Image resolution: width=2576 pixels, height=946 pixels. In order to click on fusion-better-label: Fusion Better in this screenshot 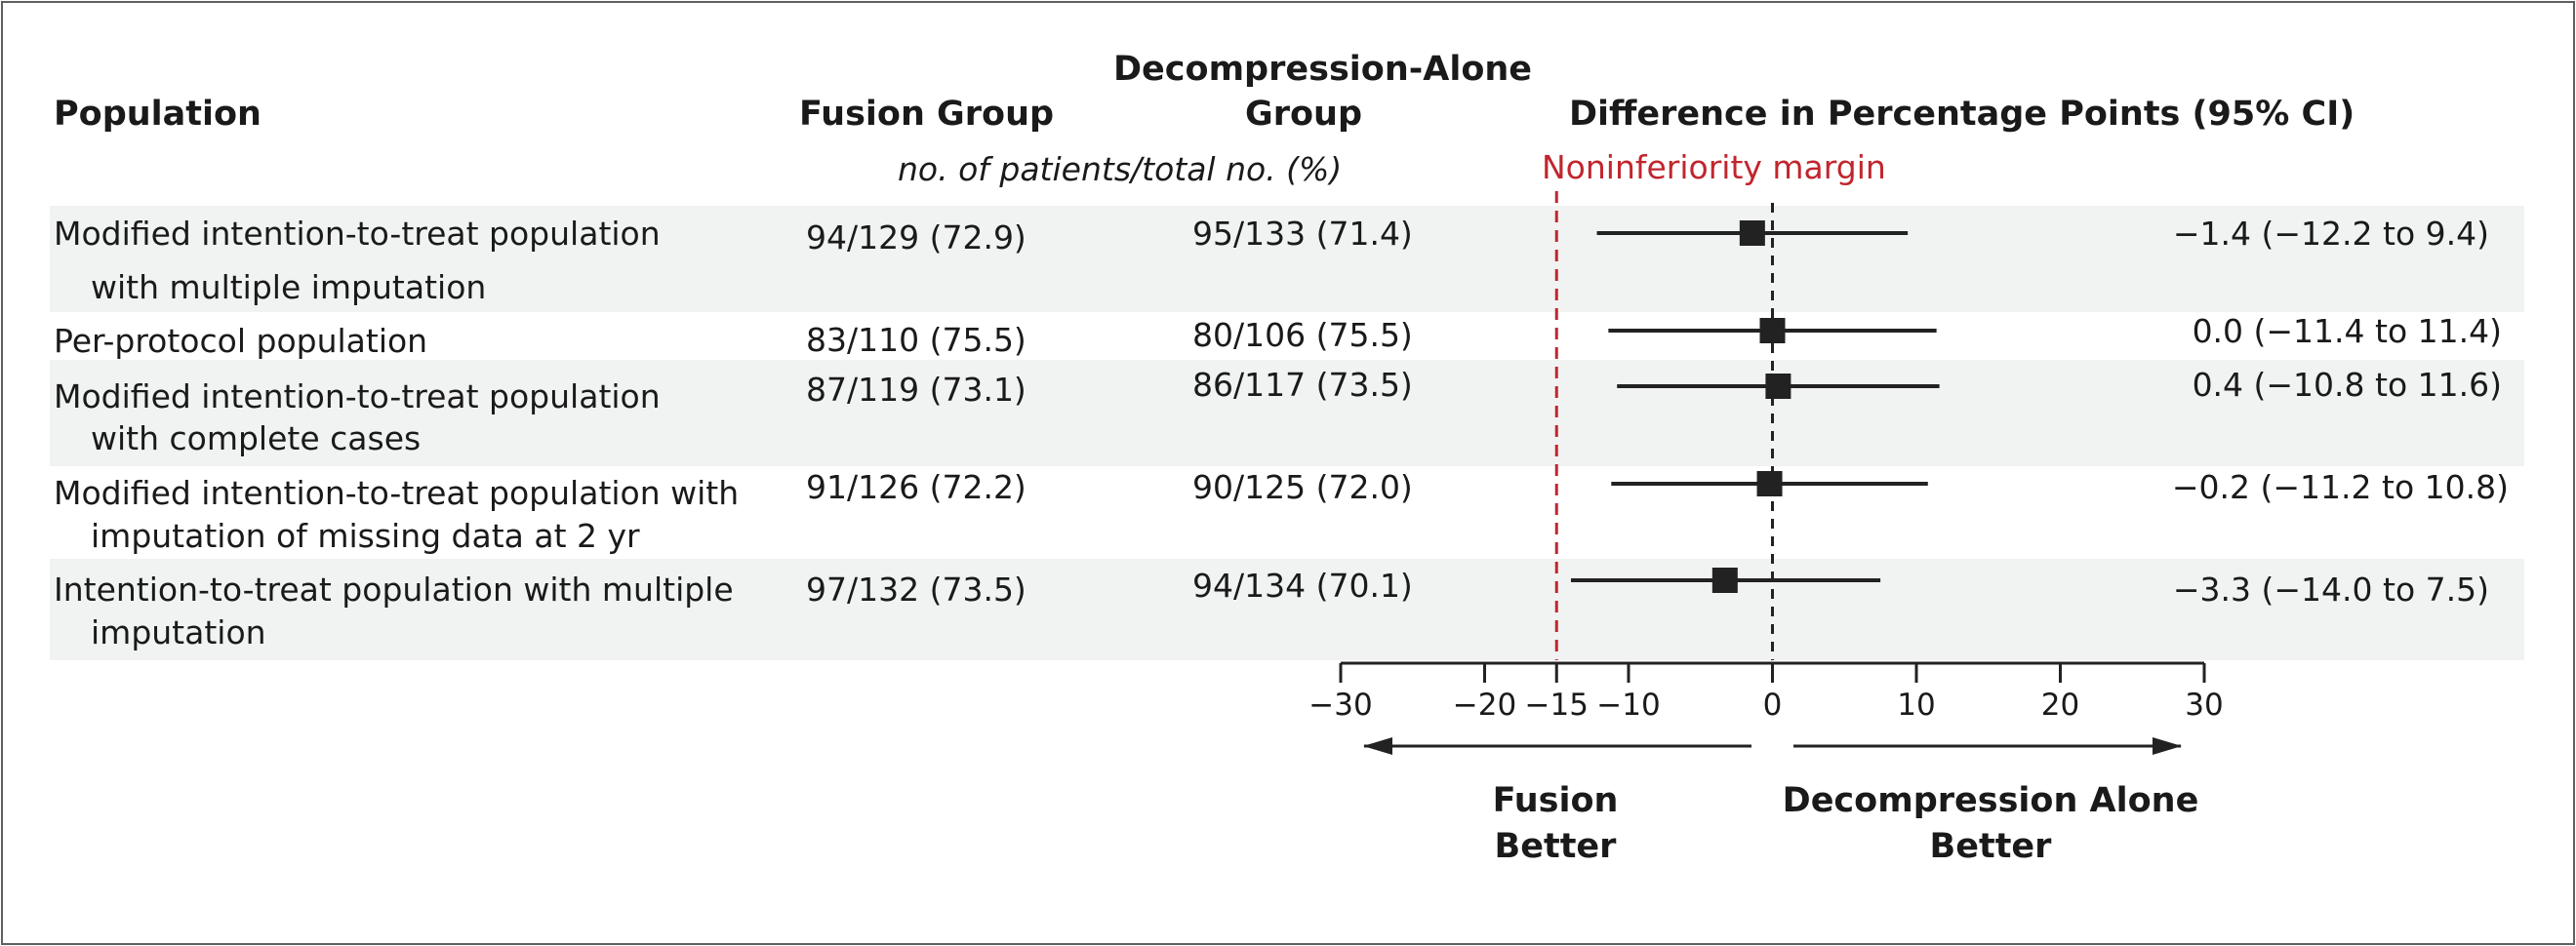, I will do `click(1555, 824)`.